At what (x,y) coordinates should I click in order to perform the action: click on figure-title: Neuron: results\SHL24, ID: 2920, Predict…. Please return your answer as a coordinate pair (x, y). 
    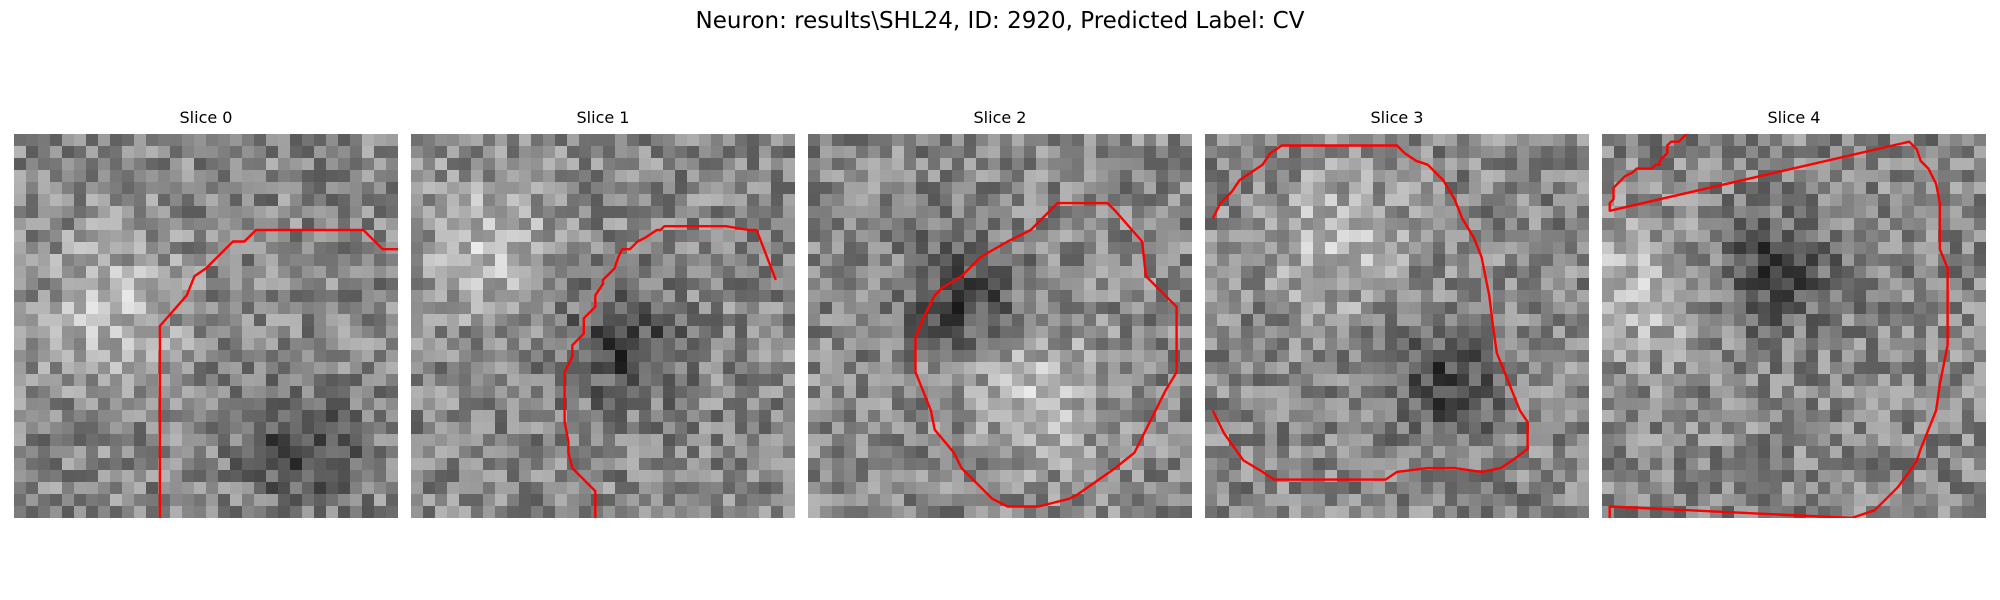
    Looking at the image, I should click on (1000, 21).